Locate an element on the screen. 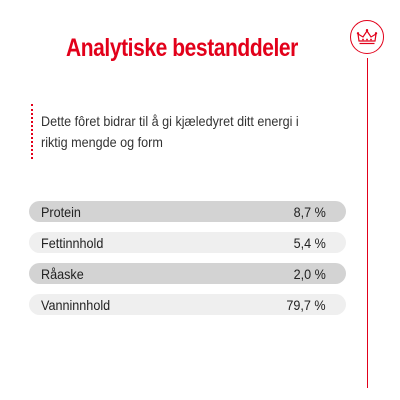  nutrient-row-moisture: Vanninnhold 79,7 % is located at coordinates (187, 304).